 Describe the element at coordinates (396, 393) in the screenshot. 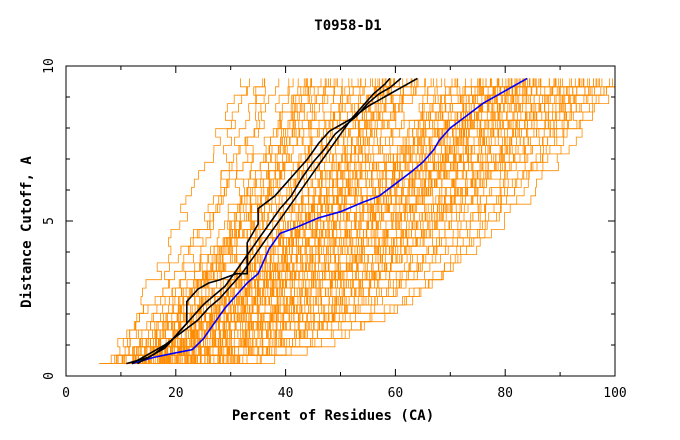

I see `x-tick-label: 60` at that location.